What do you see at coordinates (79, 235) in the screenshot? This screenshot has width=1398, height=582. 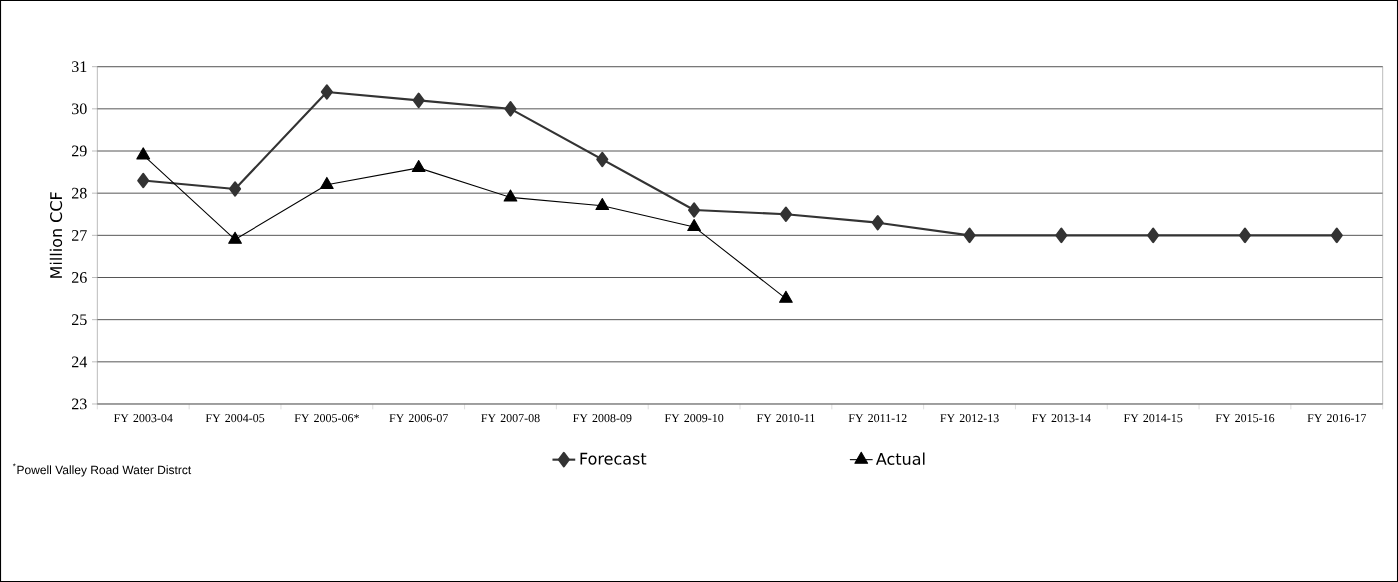 I see `y-tick-label: 27` at bounding box center [79, 235].